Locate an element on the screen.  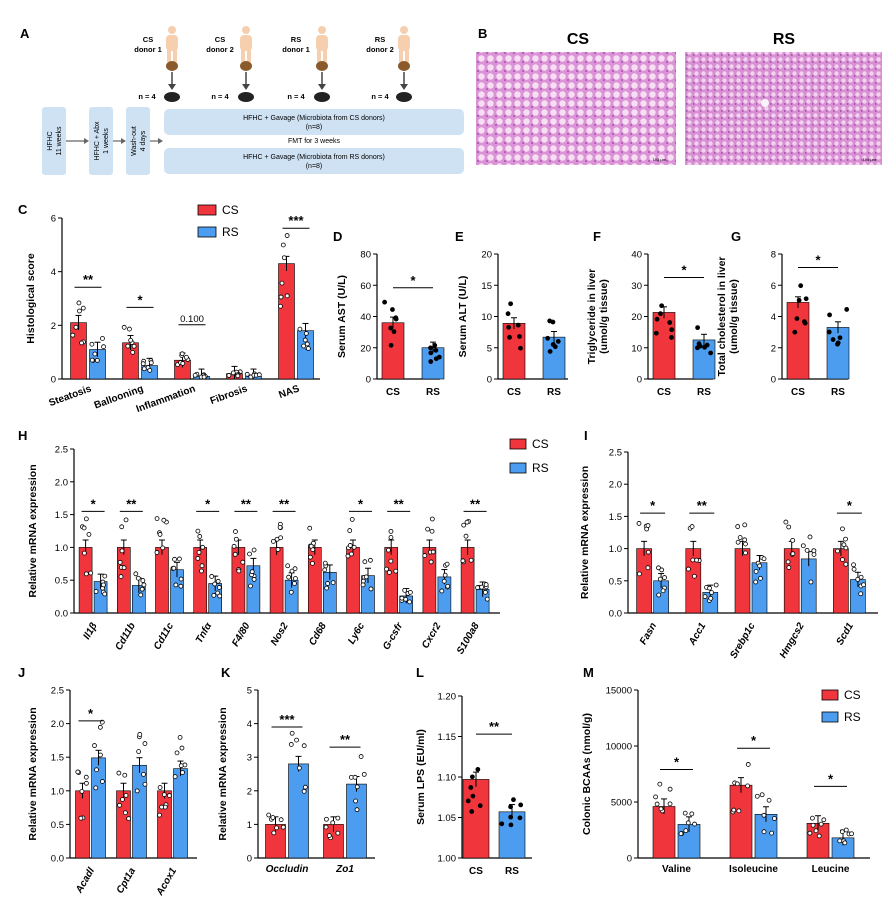
panel-i-label: I is located at coordinates (586, 435).